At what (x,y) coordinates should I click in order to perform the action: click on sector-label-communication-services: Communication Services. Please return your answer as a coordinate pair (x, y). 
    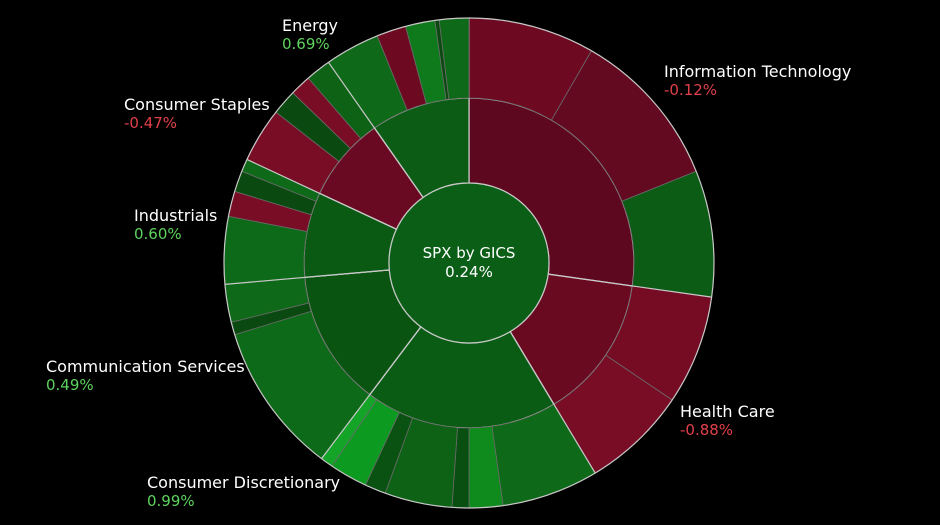
    Looking at the image, I should click on (145, 366).